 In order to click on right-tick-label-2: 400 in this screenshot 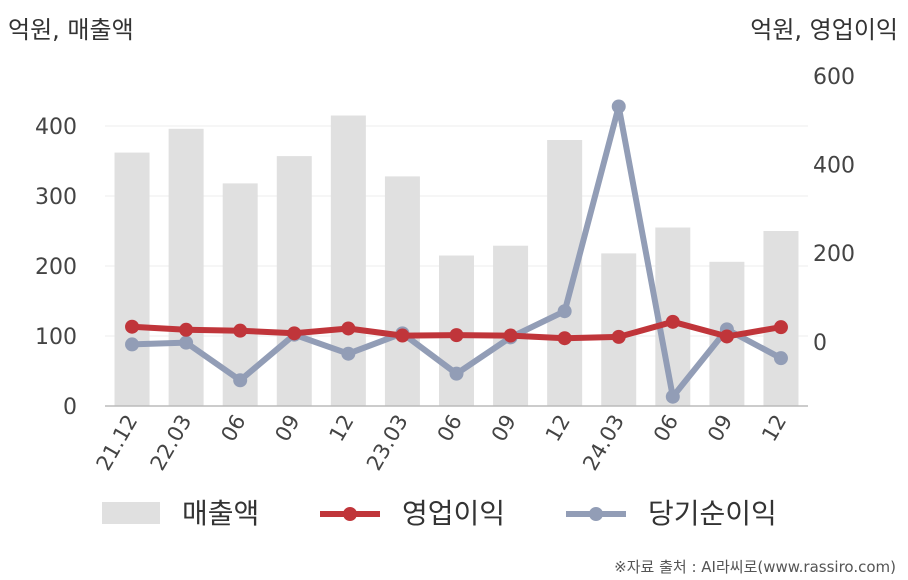, I will do `click(834, 166)`.